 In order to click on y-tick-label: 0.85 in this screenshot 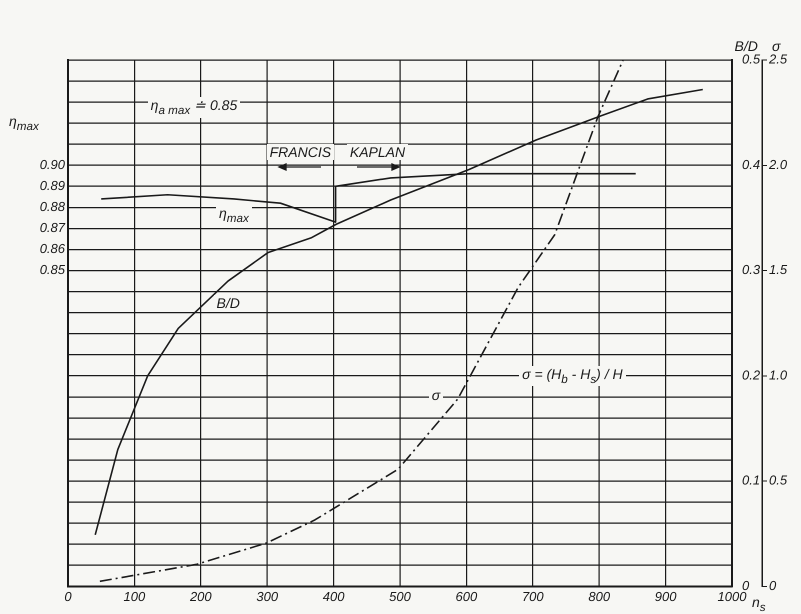, I will do `click(53, 270)`.